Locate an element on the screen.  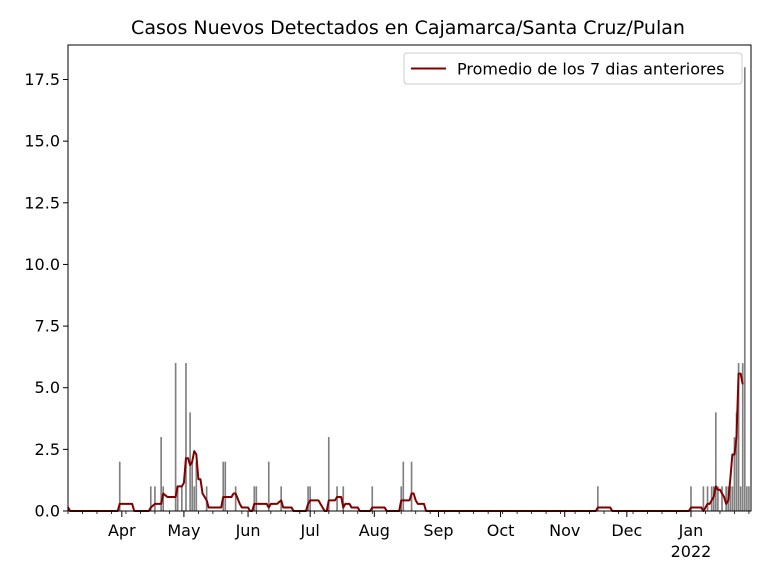
y-axis: 0.0 2.5 5.0 7.5 10.0 12.5 15.0 17.5 is located at coordinates (46, 295).